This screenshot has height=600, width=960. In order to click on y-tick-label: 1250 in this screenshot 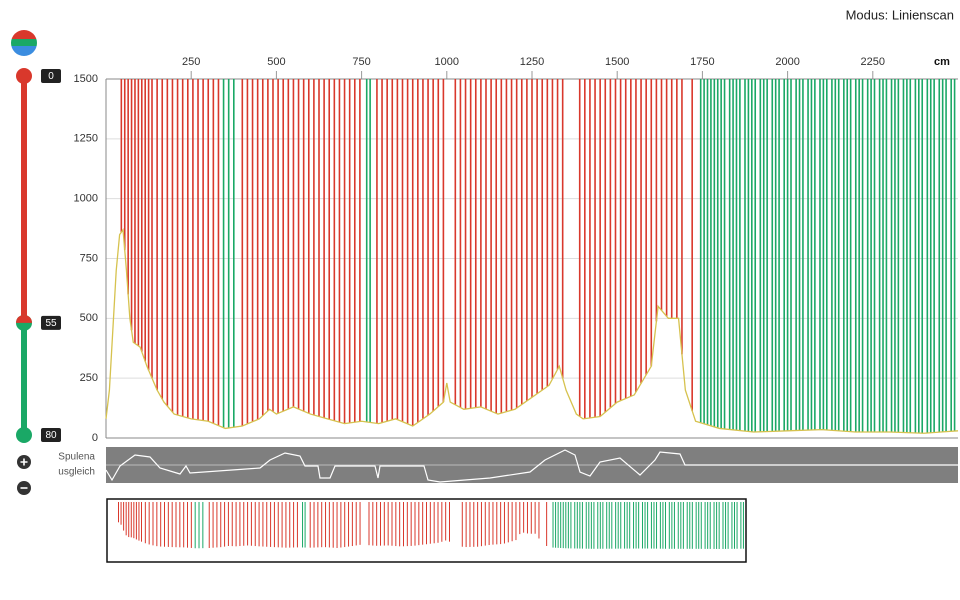, I will do `click(86, 139)`.